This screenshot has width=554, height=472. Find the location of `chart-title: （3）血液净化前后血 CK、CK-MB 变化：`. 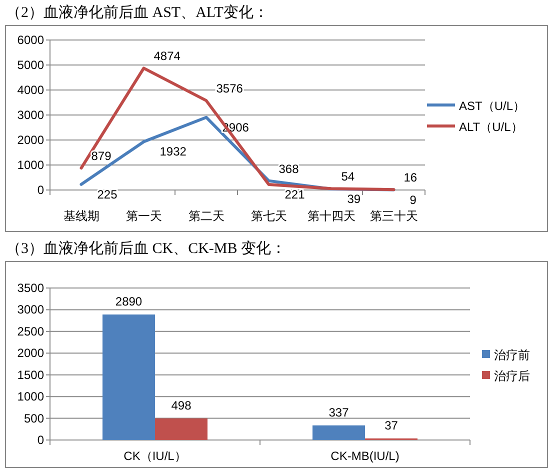

chart-title: （3）血液净化前后血 CK、CK-MB 变化： is located at coordinates (146, 248).